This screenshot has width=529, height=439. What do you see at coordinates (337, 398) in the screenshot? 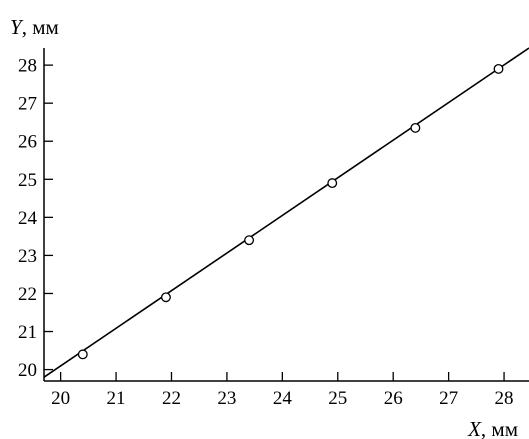
I see `x-tick-label: 25` at bounding box center [337, 398].